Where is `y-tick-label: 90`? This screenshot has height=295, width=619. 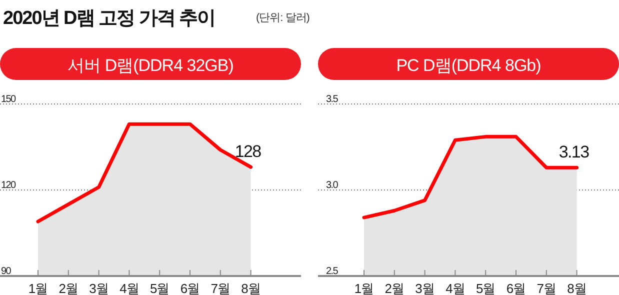 y-tick-label: 90 is located at coordinates (6, 271).